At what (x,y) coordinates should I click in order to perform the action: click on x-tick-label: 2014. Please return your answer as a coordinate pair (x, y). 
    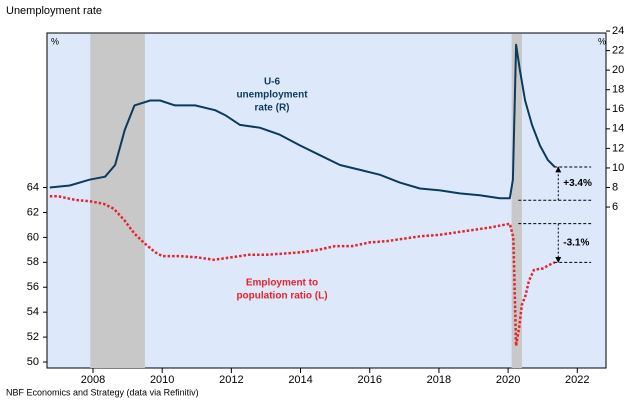
    Looking at the image, I should click on (300, 380).